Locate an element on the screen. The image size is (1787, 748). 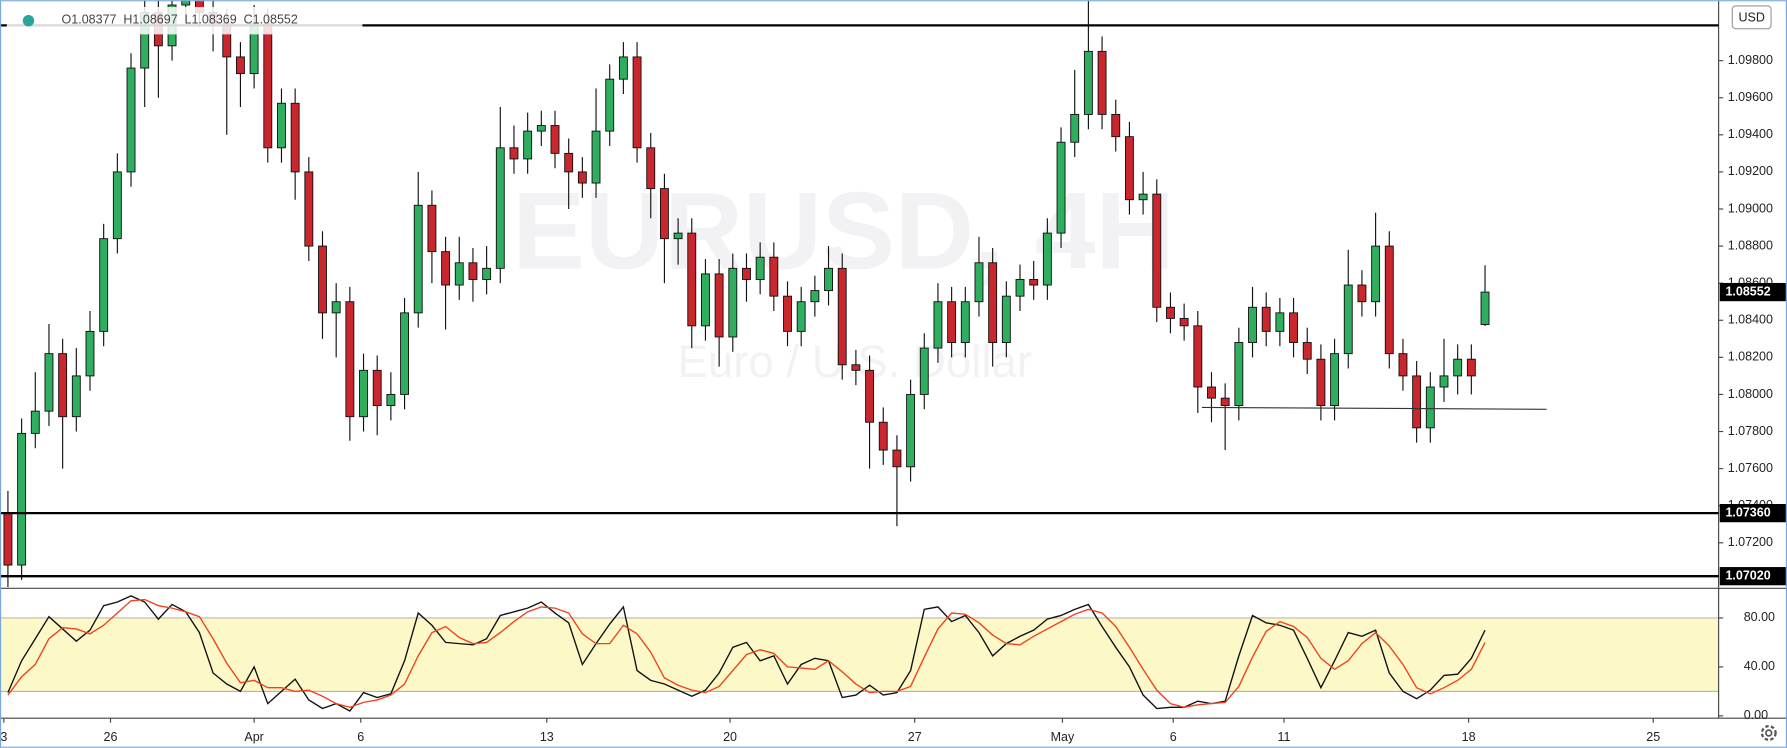
y-tick-label: 1.07200 is located at coordinates (1750, 542).